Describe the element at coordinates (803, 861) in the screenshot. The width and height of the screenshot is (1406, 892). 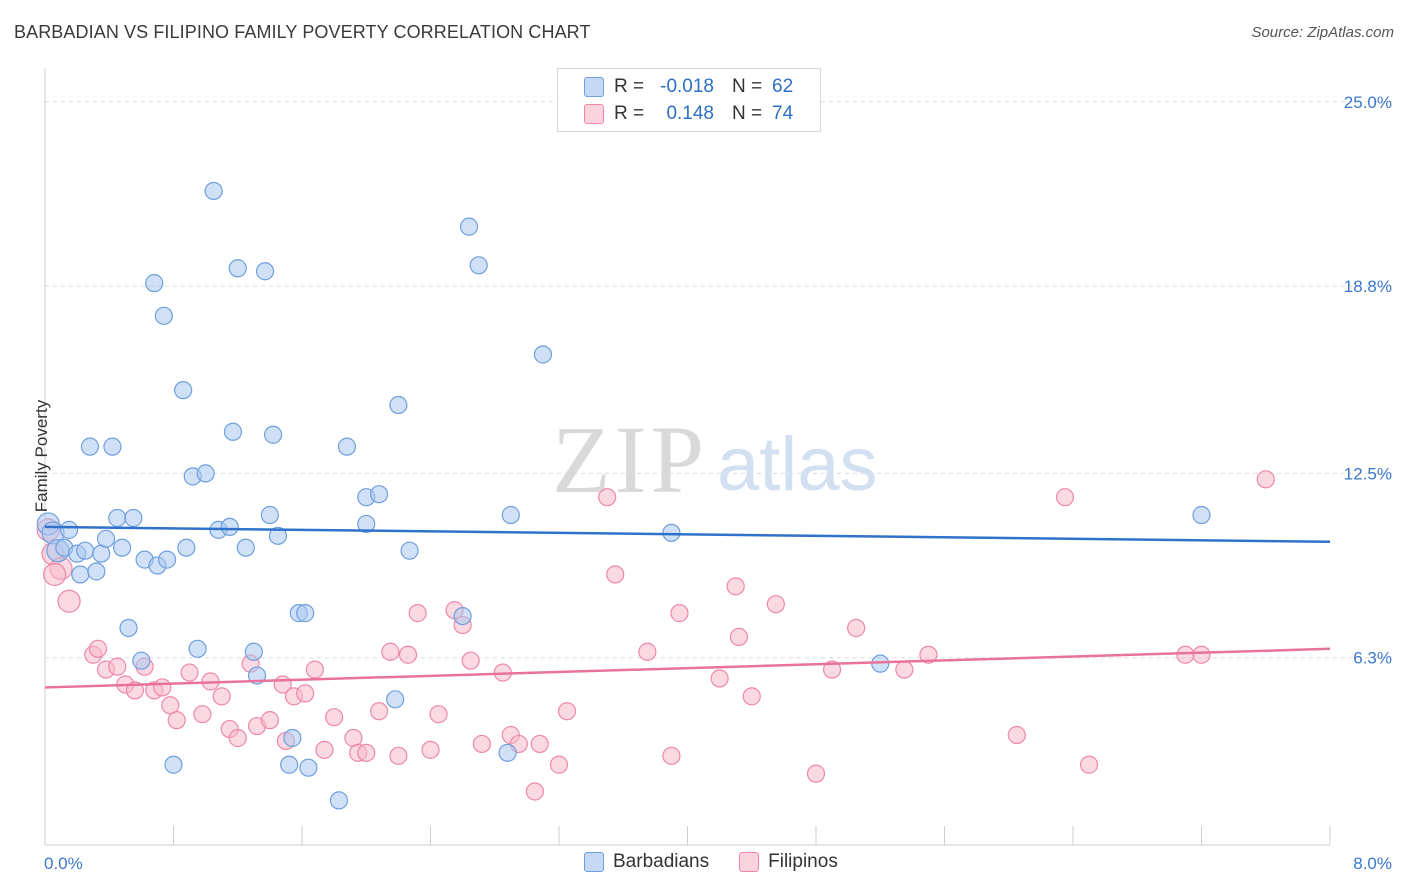
I see `legend-label-filipinos: Filipinos` at that location.